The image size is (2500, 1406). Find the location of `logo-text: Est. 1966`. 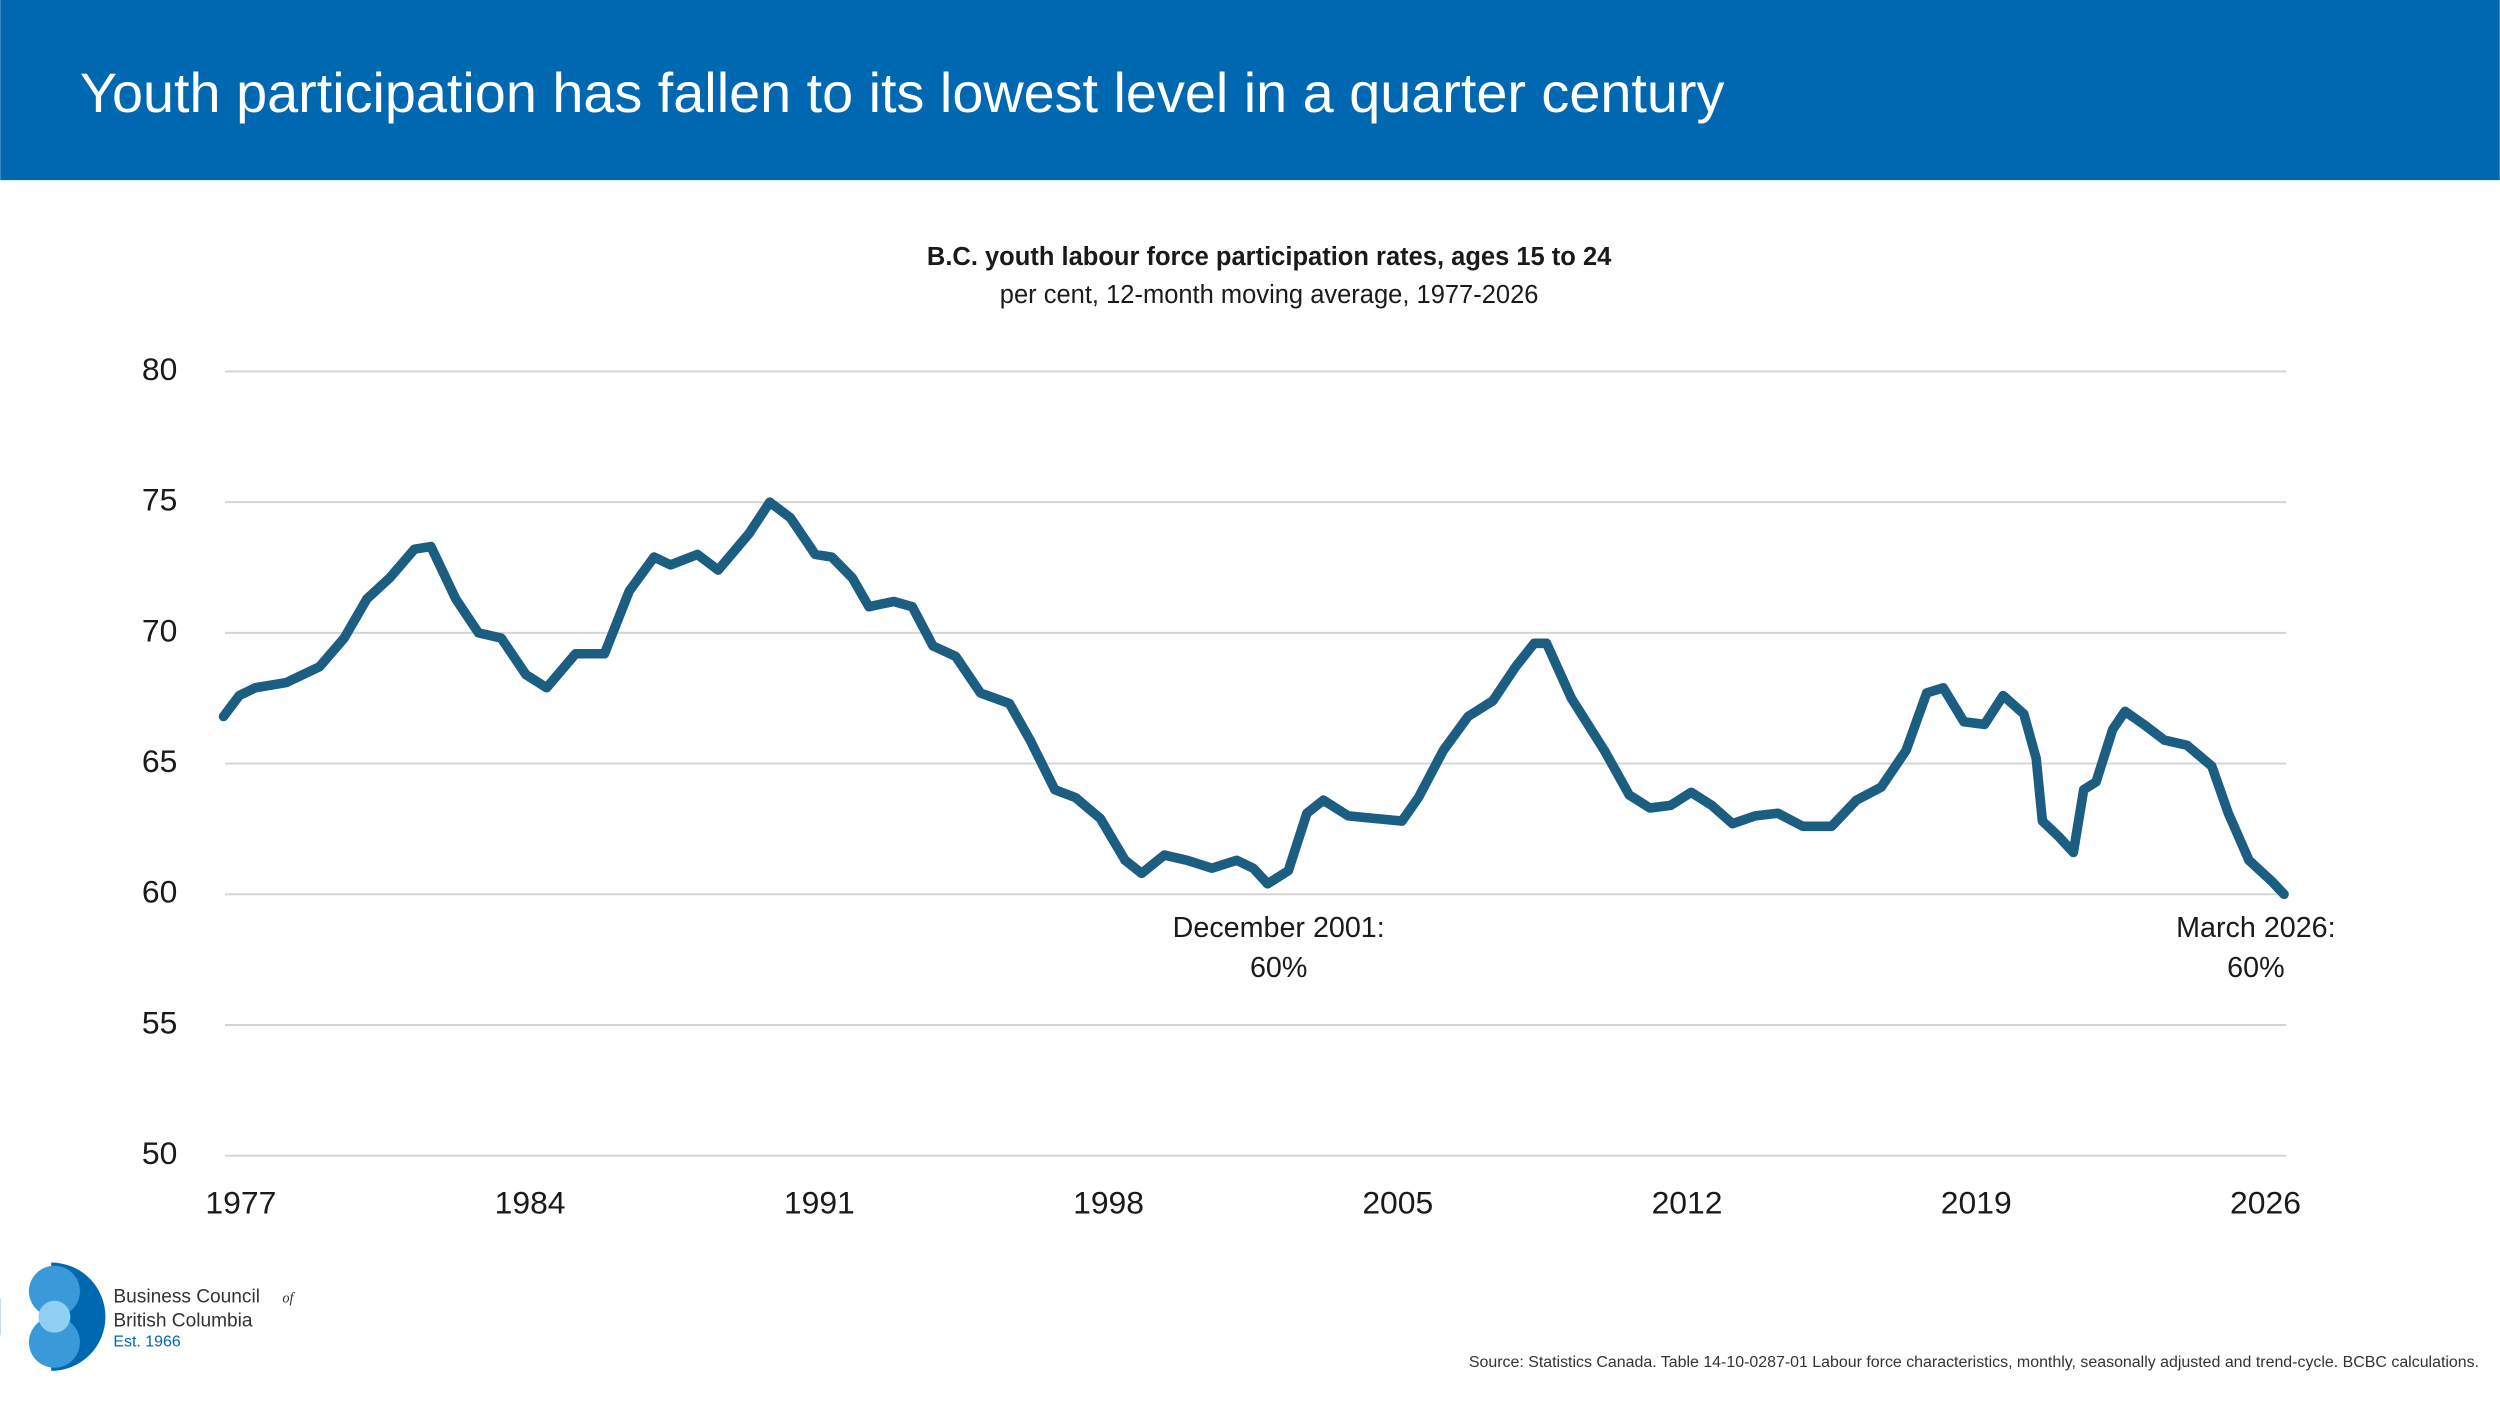

logo-text: Est. 1966 is located at coordinates (146, 1341).